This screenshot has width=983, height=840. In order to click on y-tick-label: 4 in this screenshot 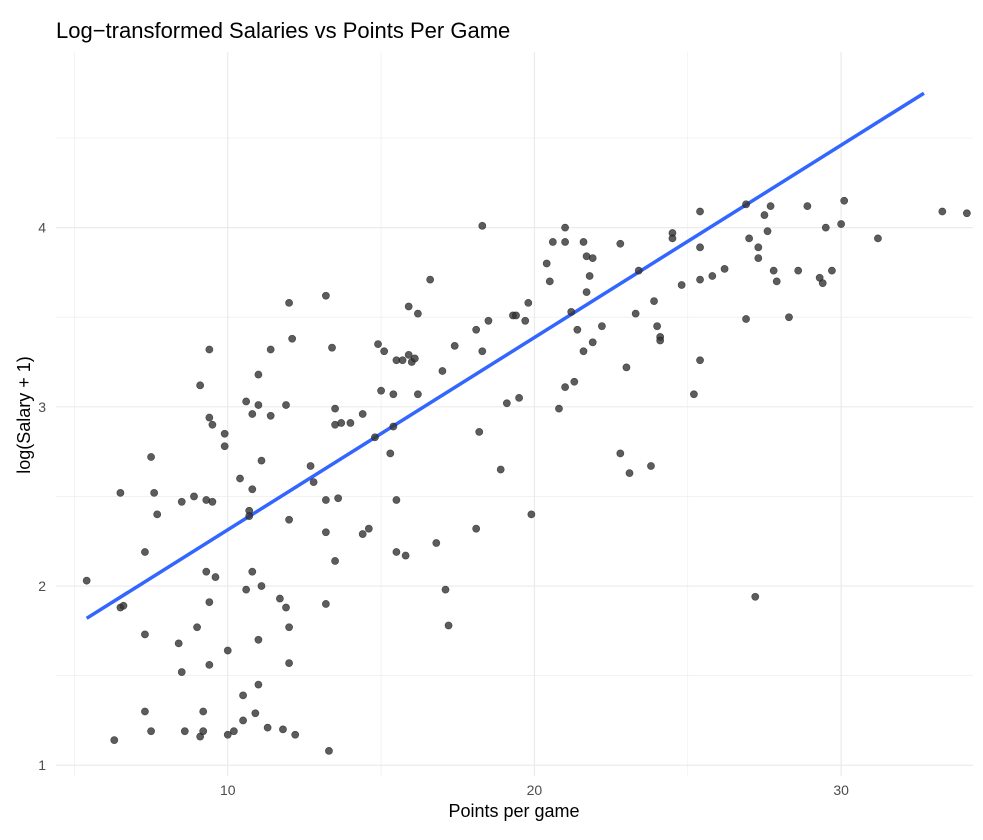, I will do `click(42, 228)`.